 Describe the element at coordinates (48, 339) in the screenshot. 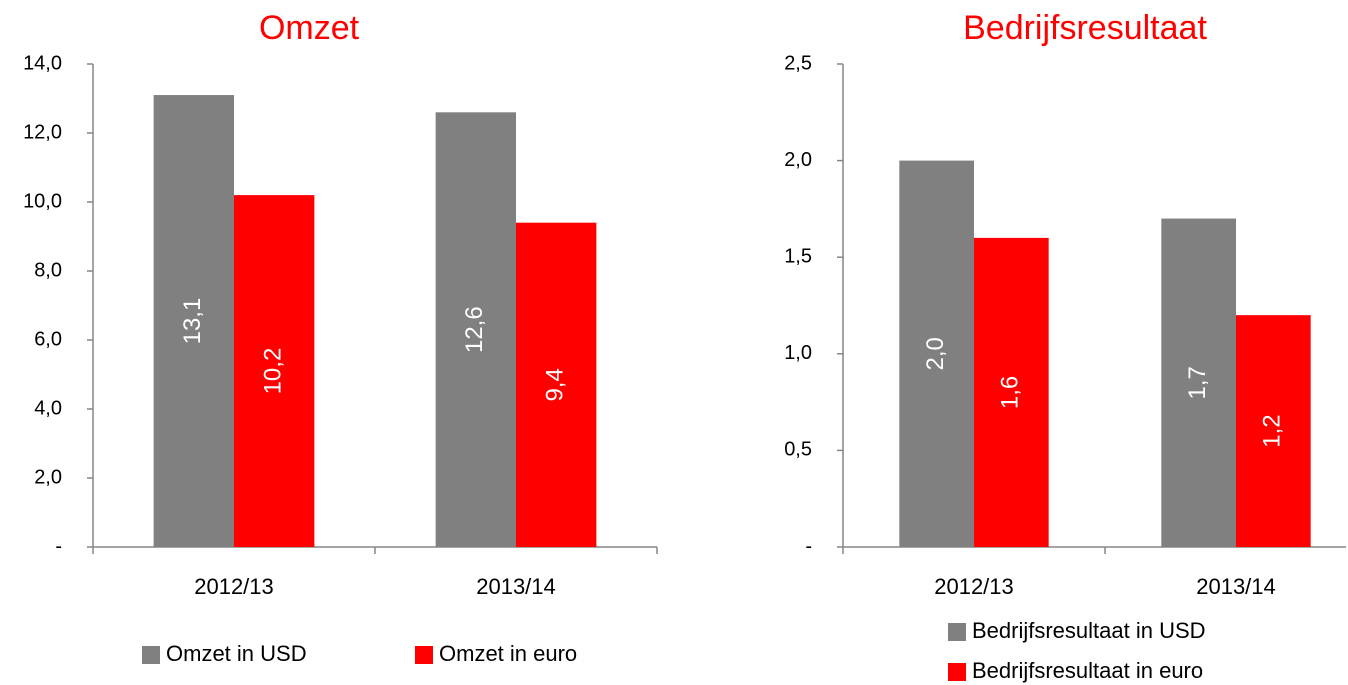

I see `y-tick-label: 6,0` at that location.